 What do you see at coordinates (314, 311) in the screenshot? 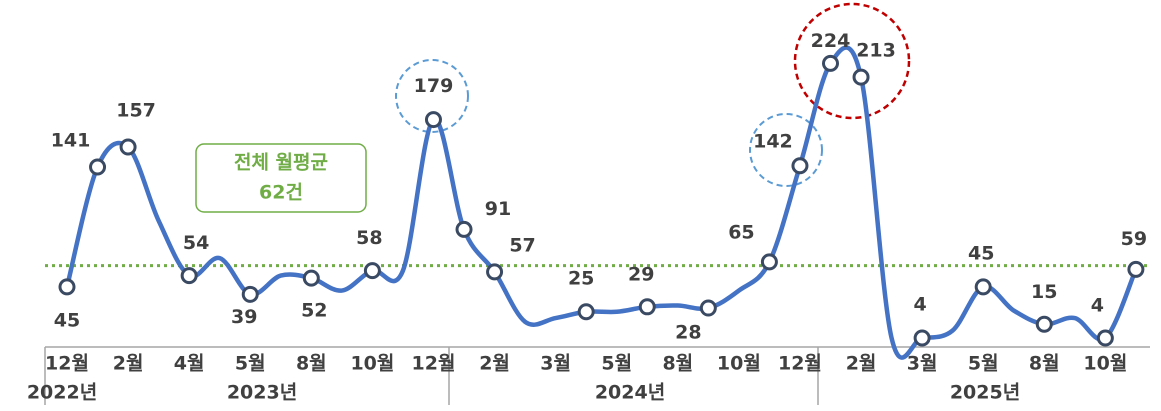
I see `value-label: 52` at bounding box center [314, 311].